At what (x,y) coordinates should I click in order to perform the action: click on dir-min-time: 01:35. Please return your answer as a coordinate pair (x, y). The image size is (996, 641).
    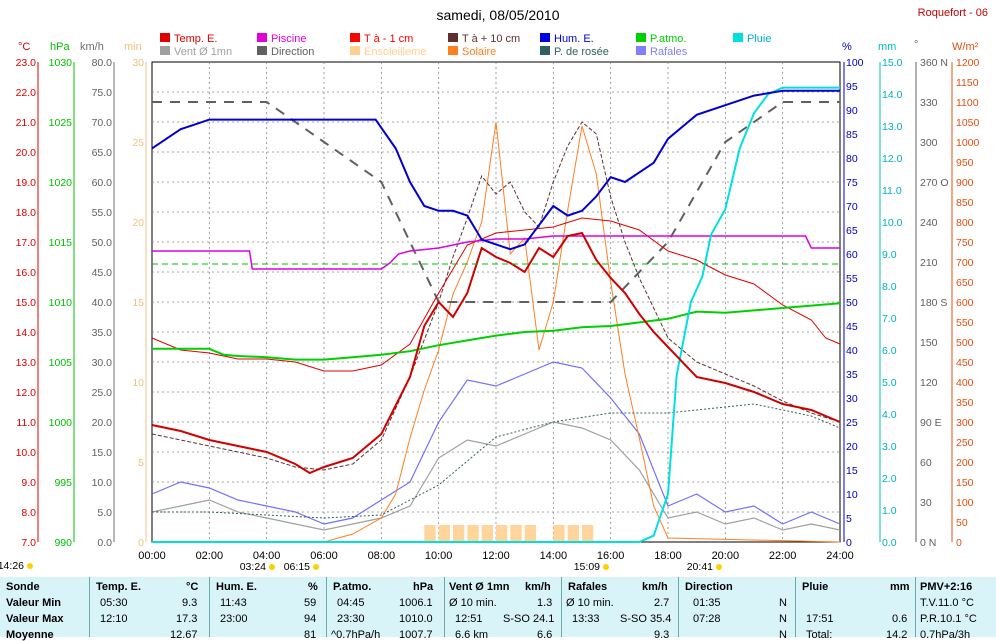
    Looking at the image, I should click on (707, 603).